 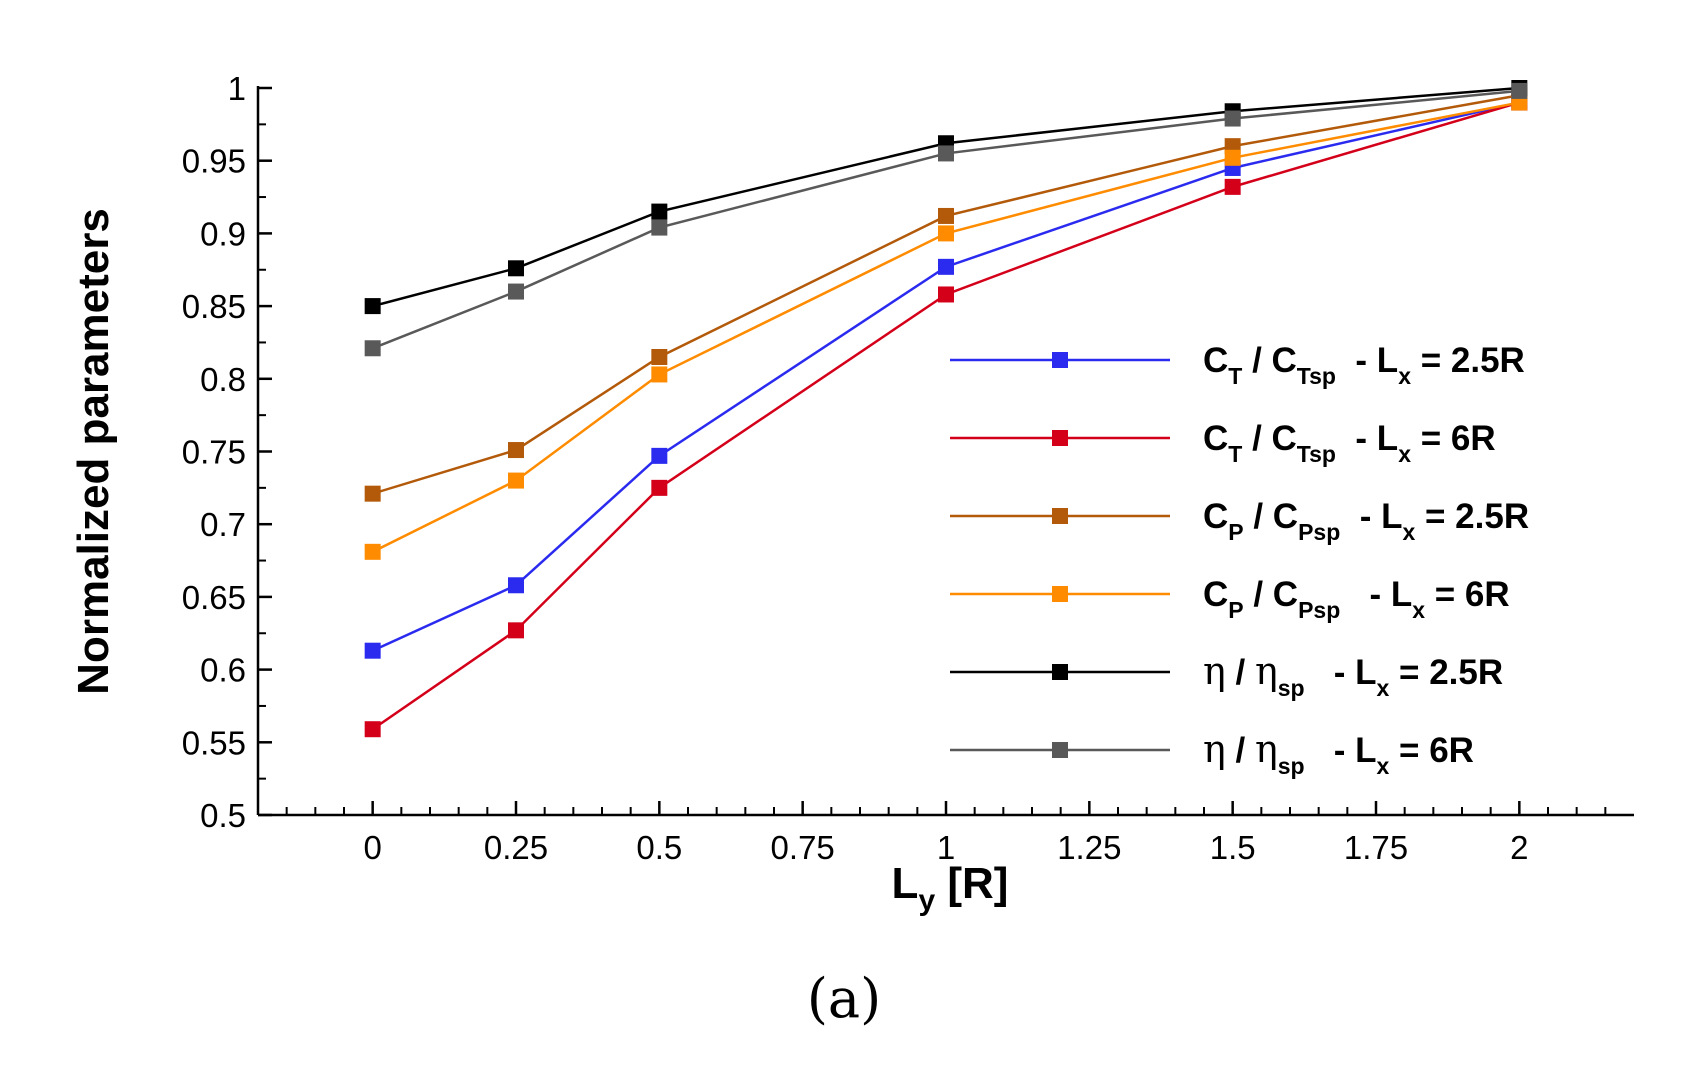 I want to click on y-tick-label: 1, so click(x=237, y=88).